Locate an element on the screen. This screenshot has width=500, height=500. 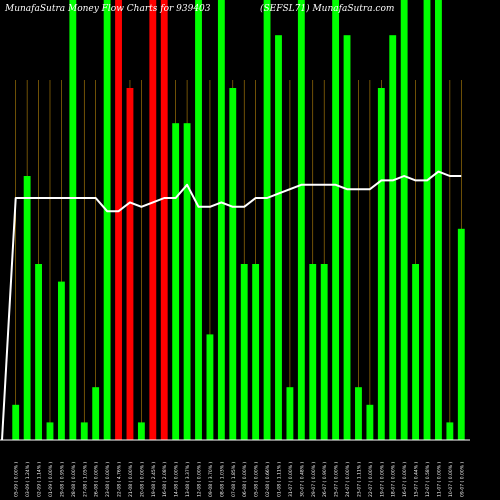
chart-title: MunafaSutra Money Flow Charts for 939403 is located at coordinates (108, 9).